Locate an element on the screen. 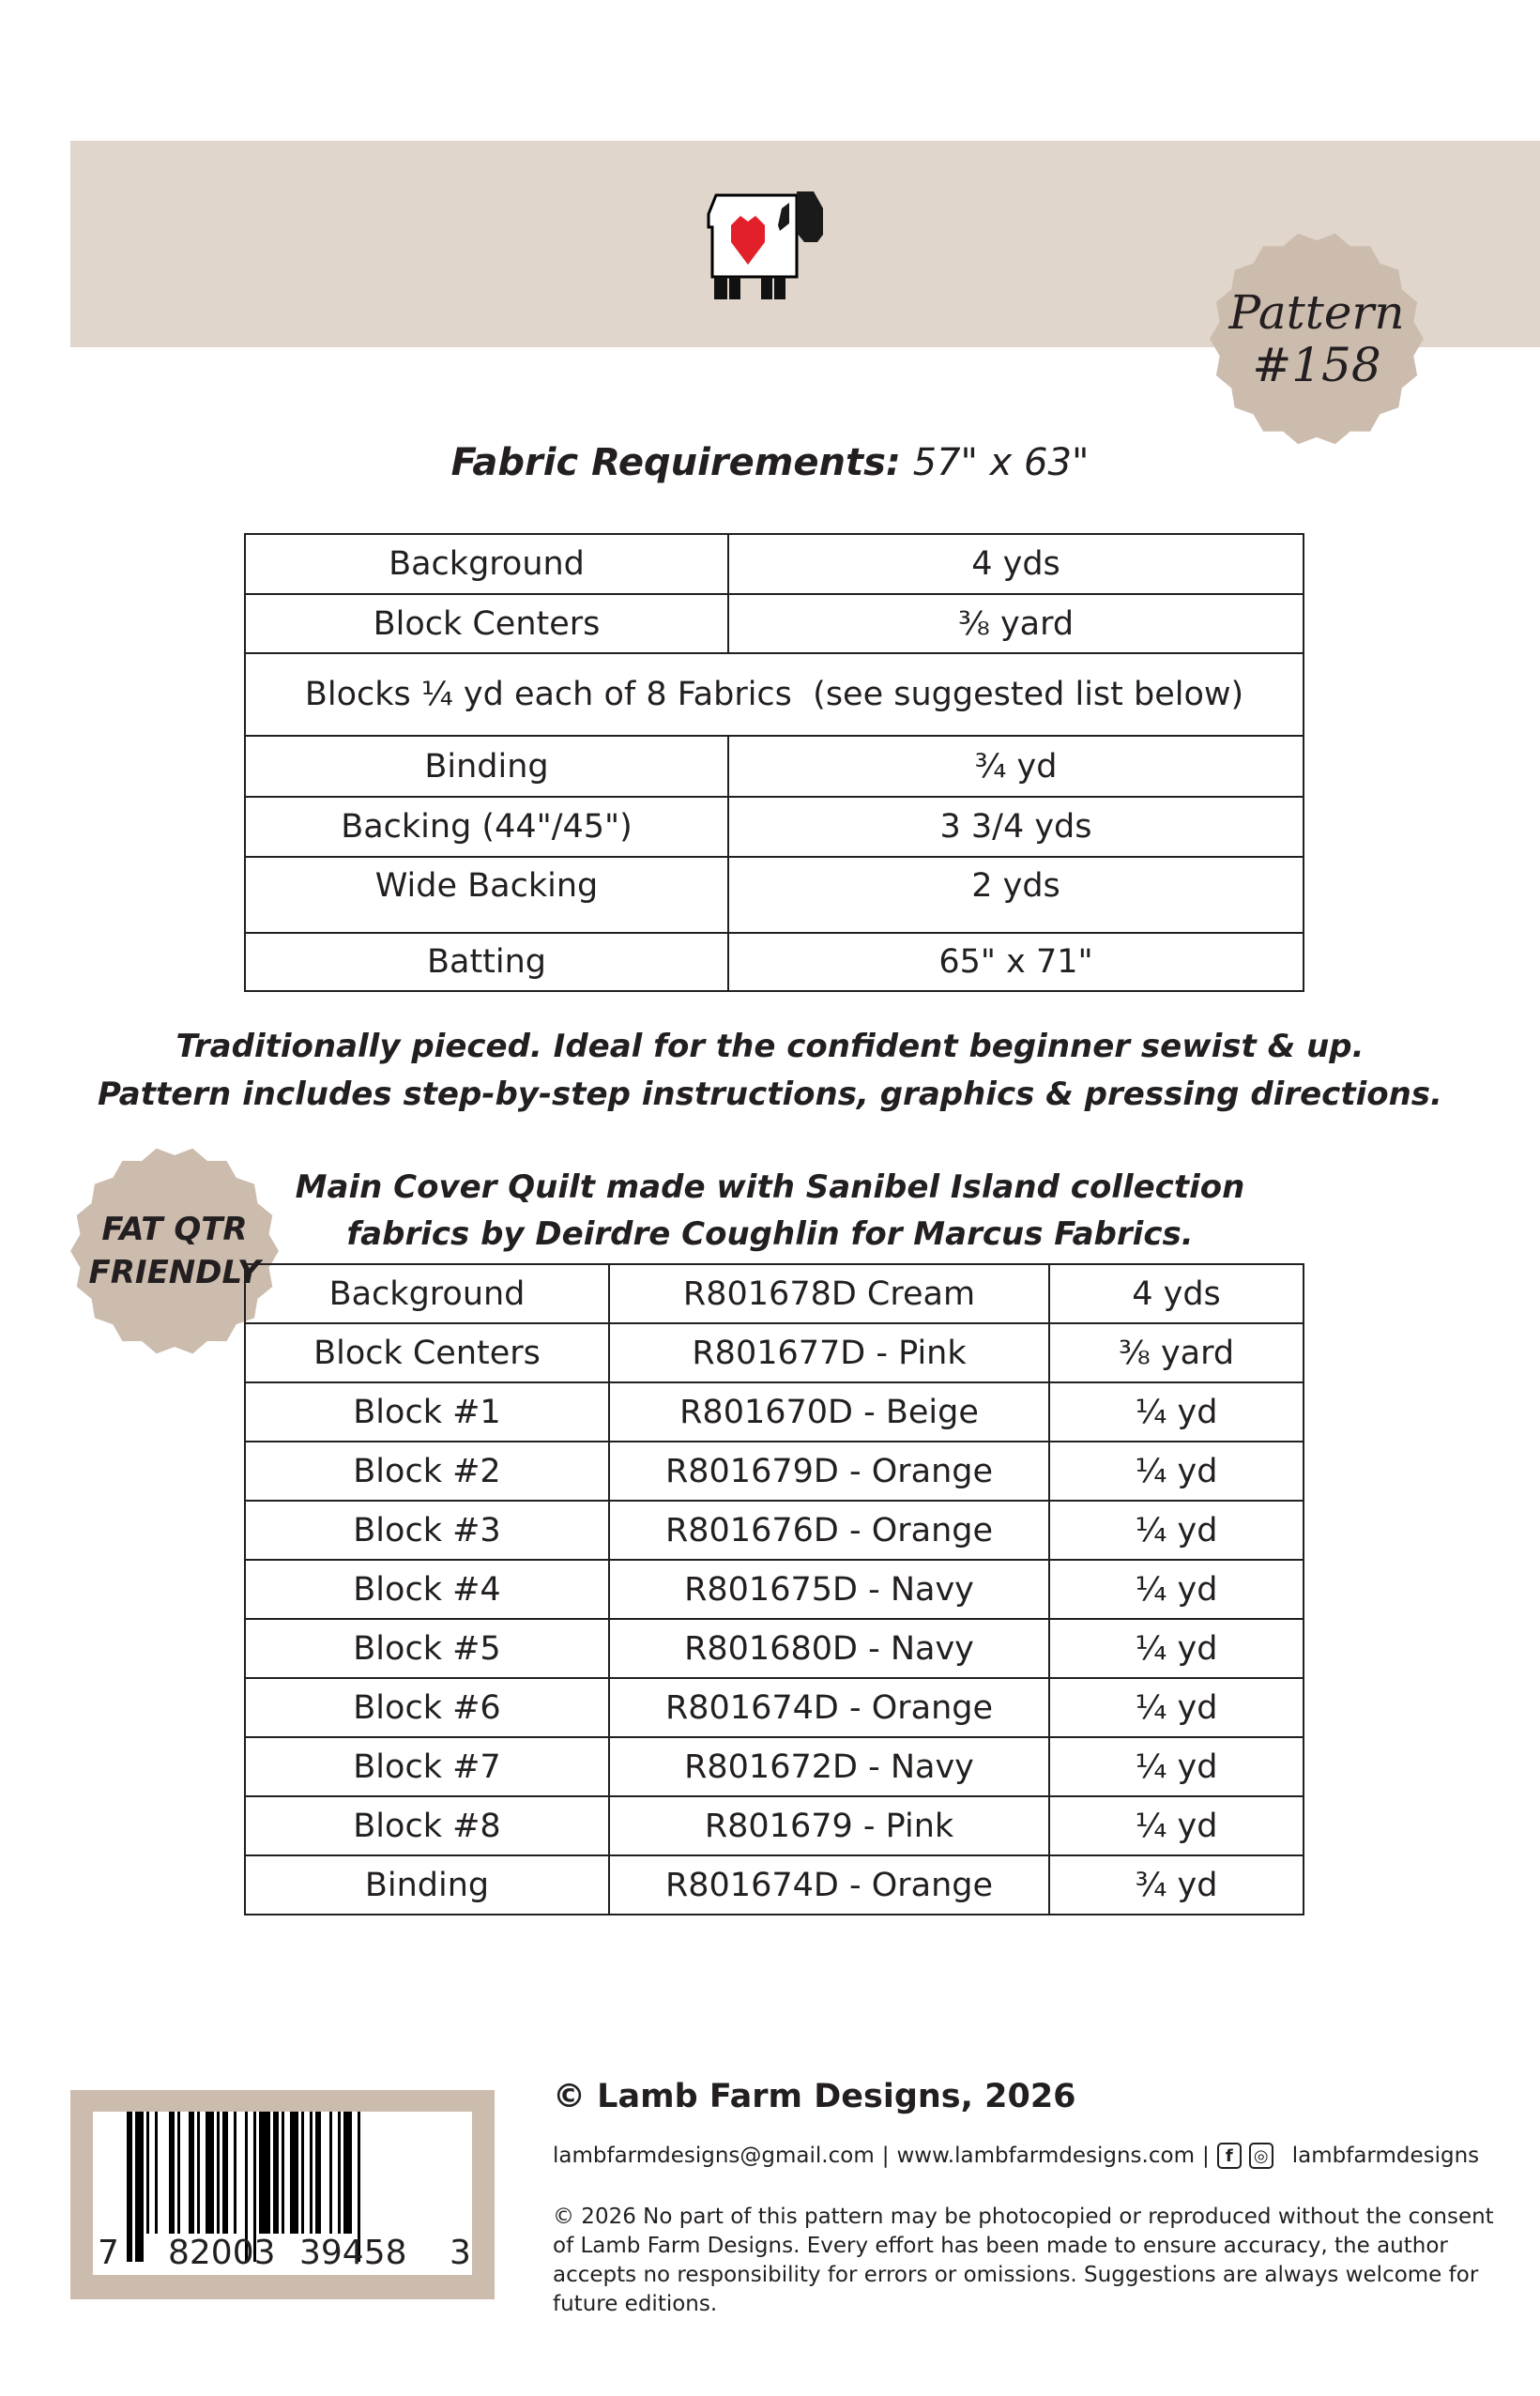  fabric-sku: R801679 - Pink is located at coordinates (829, 1825).